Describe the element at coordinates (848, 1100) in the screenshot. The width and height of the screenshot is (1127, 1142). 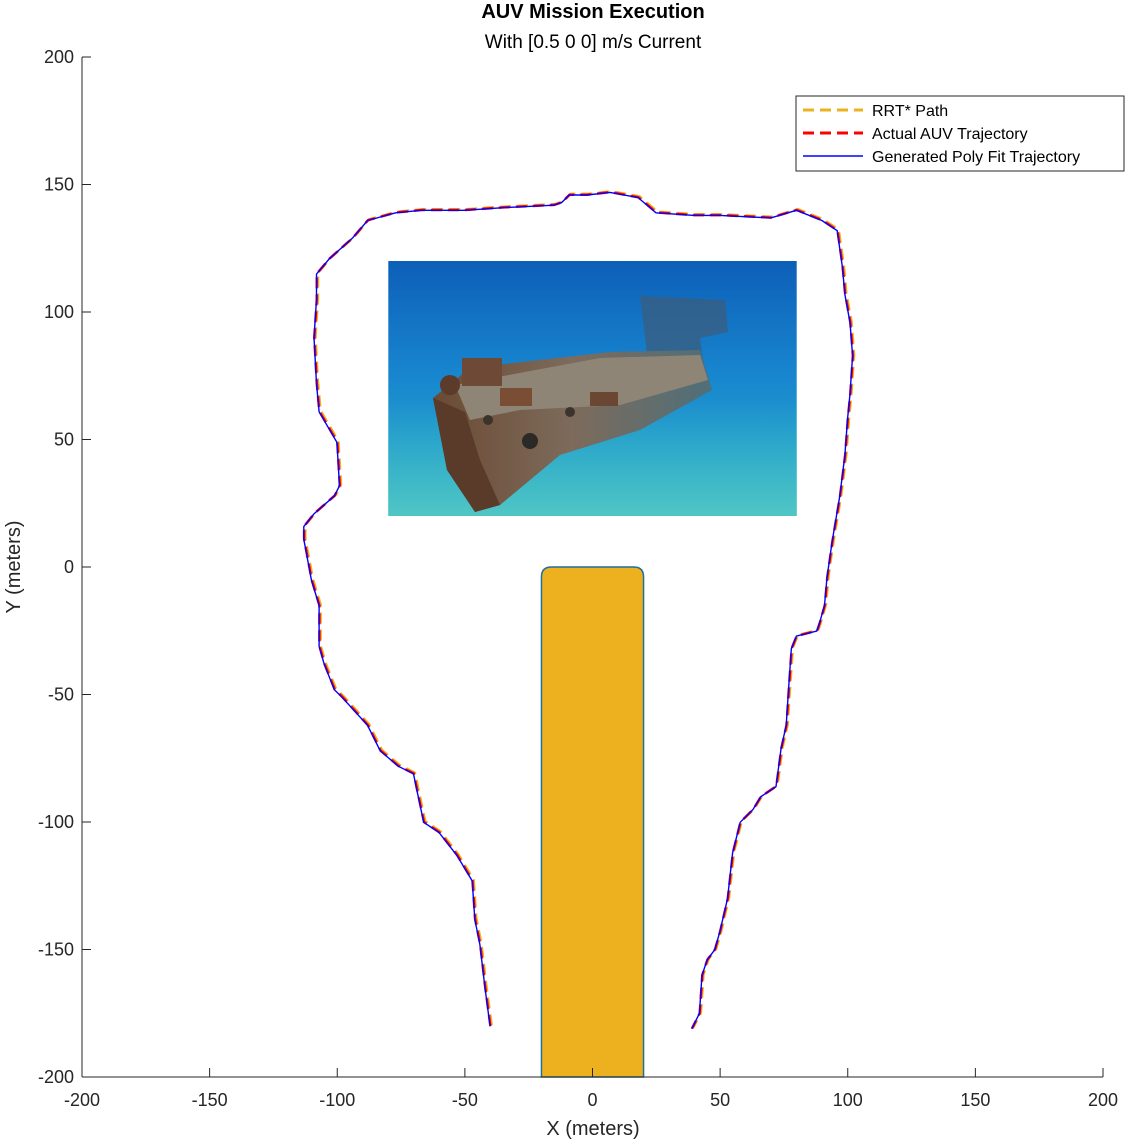
I see `x-tick-label: 100` at that location.